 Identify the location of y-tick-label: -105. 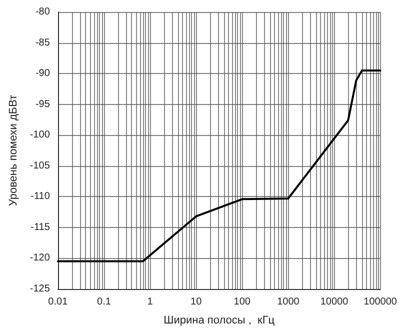
(40, 166).